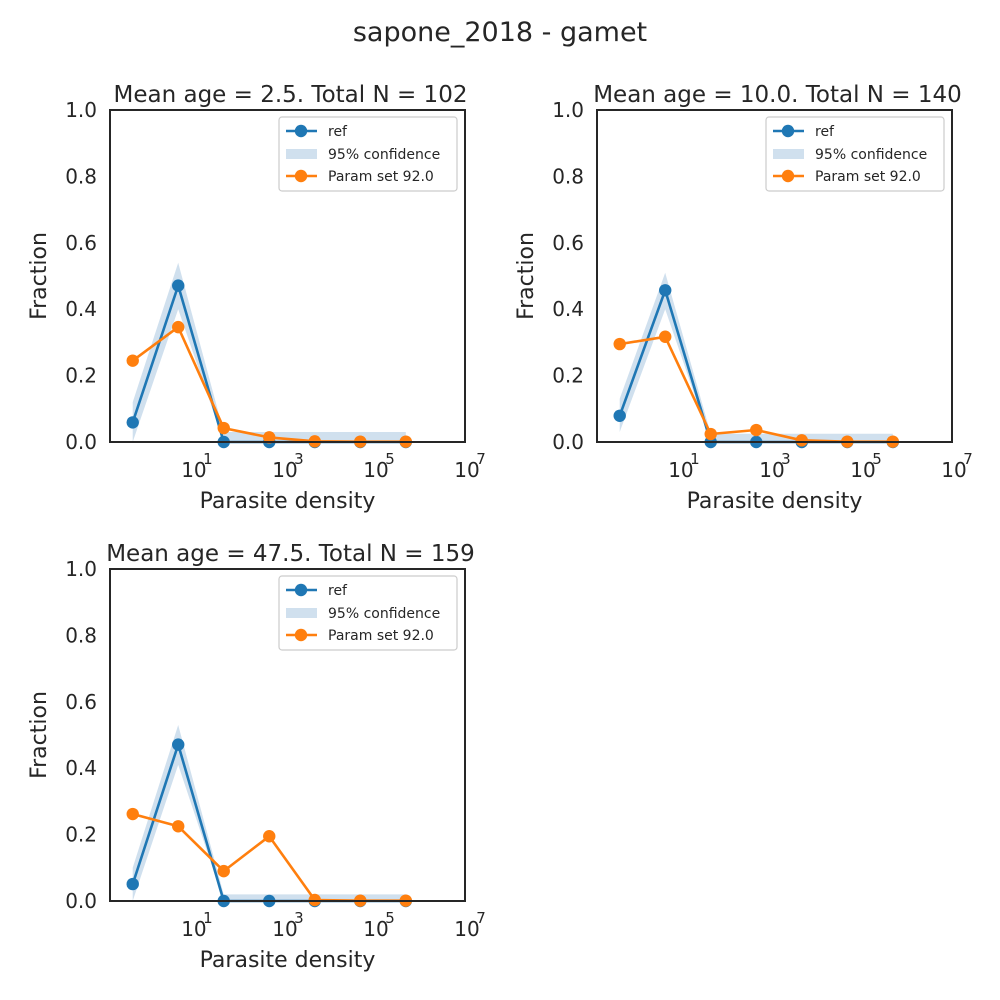 The width and height of the screenshot is (1000, 1000). What do you see at coordinates (777, 95) in the screenshot?
I see `subplot-title: Mean age = 10.0. Total N = 140` at bounding box center [777, 95].